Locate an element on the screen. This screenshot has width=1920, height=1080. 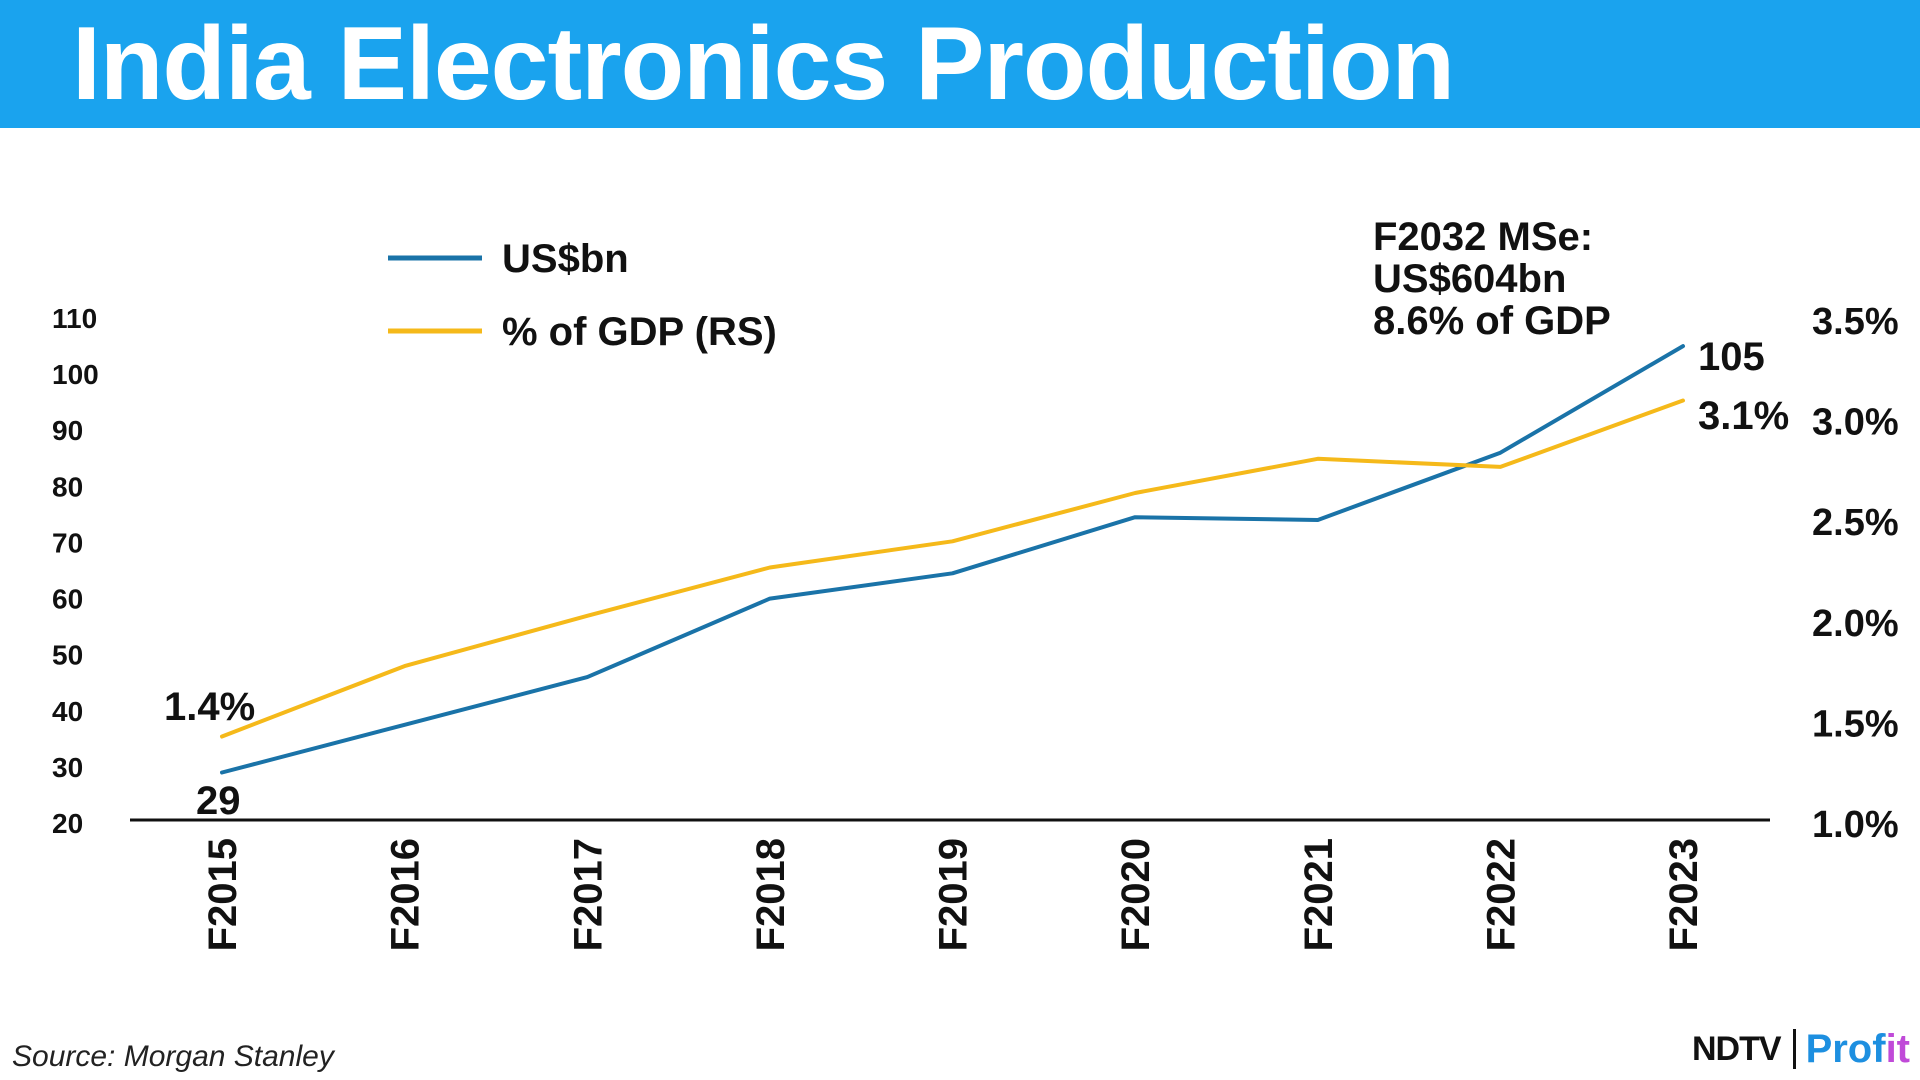
data-label-start-gdp: 1.4% is located at coordinates (209, 707).